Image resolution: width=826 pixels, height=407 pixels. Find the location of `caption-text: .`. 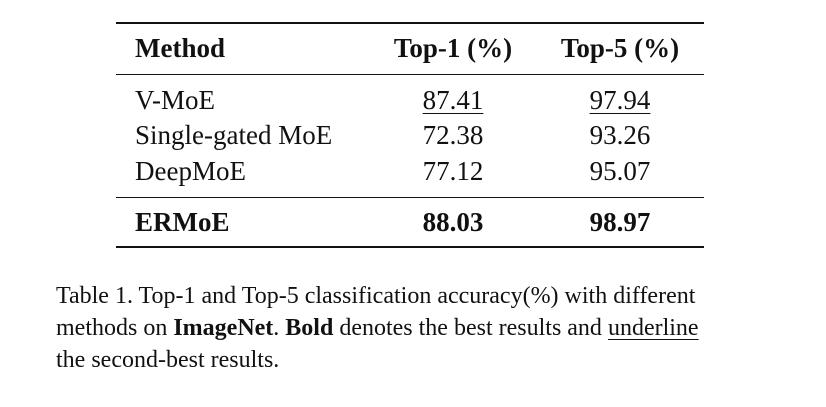

caption-text: . is located at coordinates (279, 328).